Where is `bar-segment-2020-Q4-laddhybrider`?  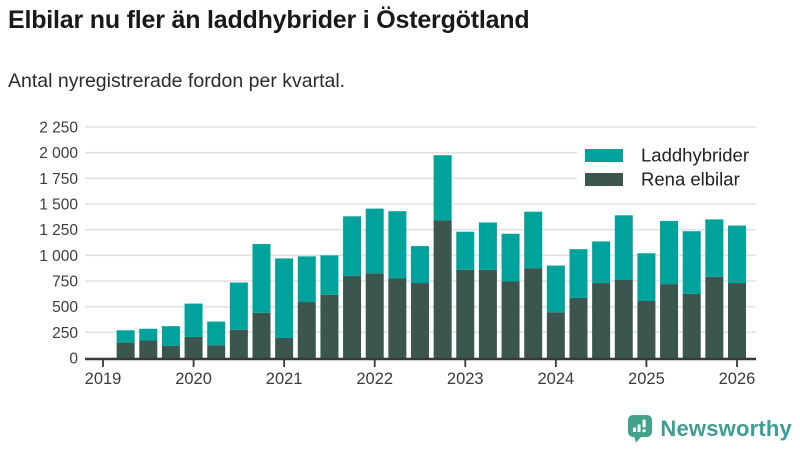
bar-segment-2020-Q4-laddhybrider is located at coordinates (261, 278).